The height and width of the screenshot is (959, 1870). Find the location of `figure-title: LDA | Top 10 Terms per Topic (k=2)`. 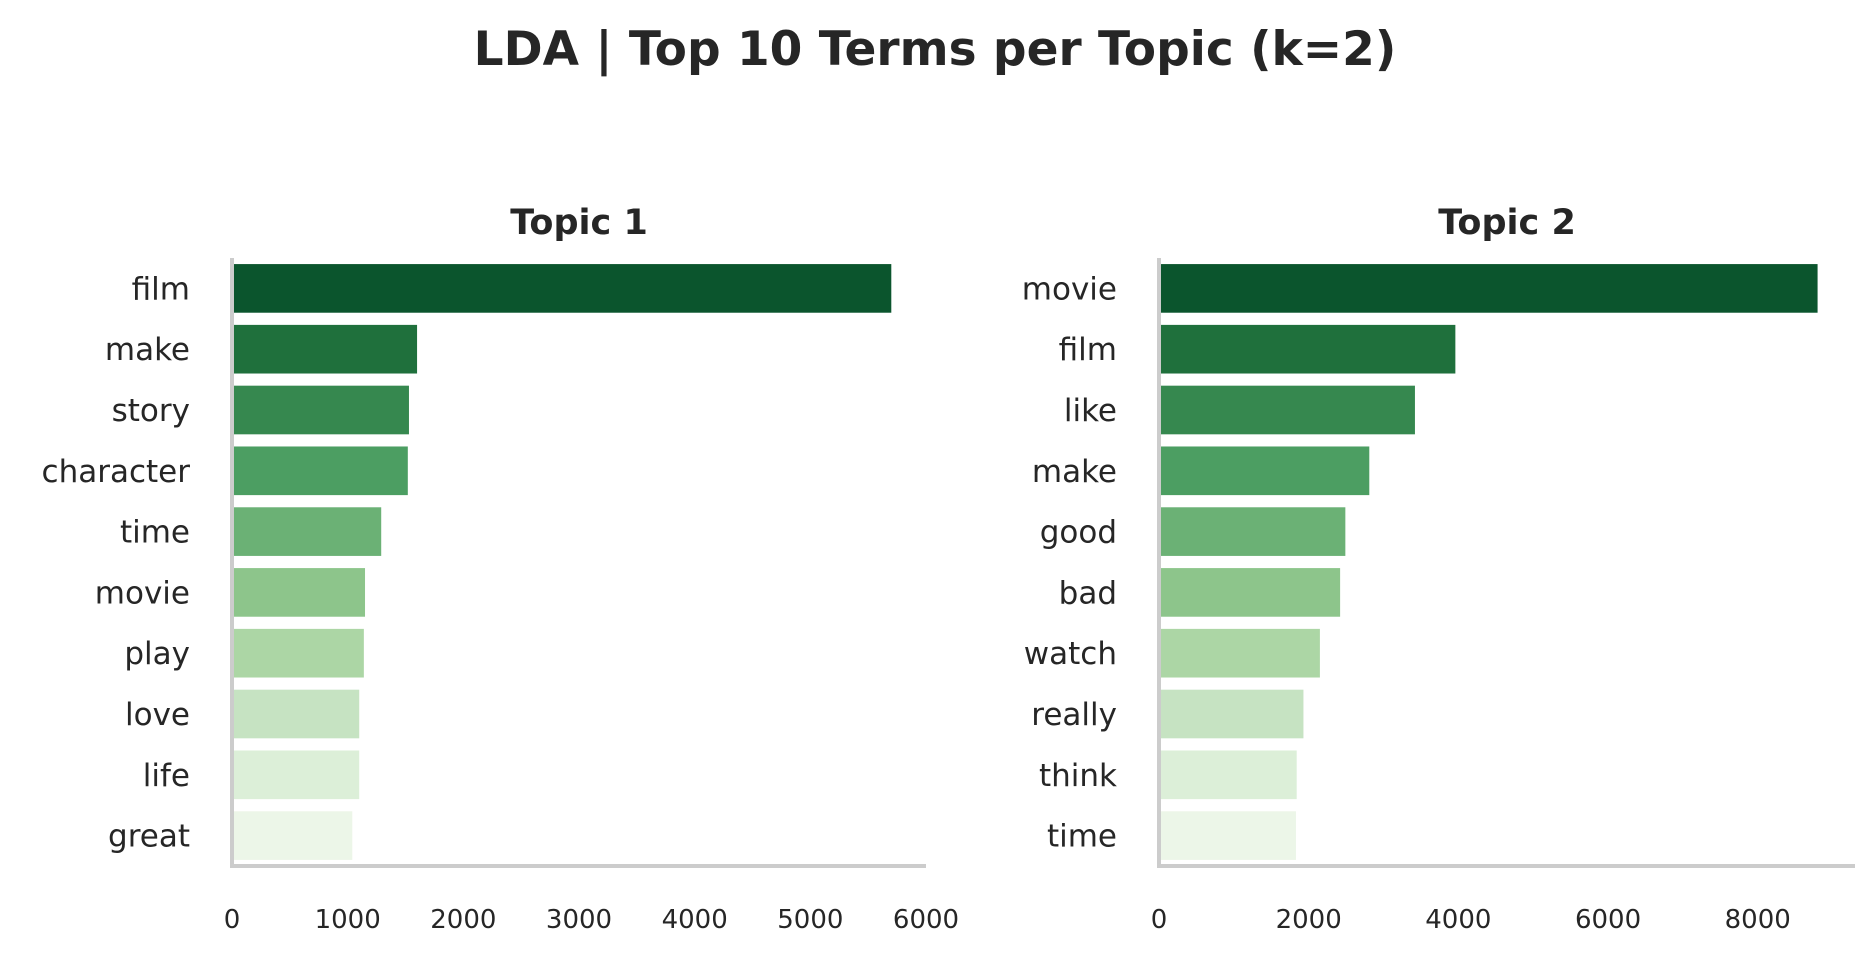

figure-title: LDA | Top 10 Terms per Topic (k=2) is located at coordinates (935, 49).